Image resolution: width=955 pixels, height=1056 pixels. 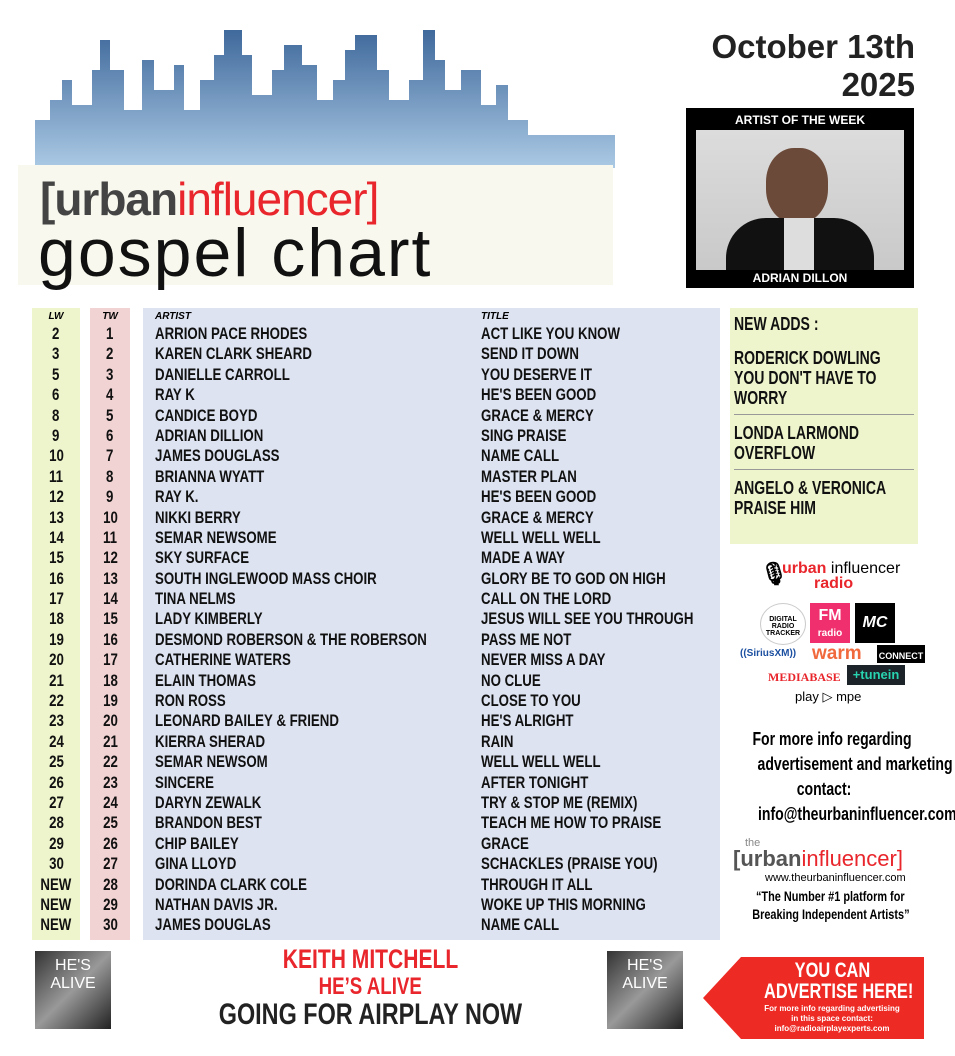 I want to click on artist-name: TINA NELMS, so click(x=195, y=599).